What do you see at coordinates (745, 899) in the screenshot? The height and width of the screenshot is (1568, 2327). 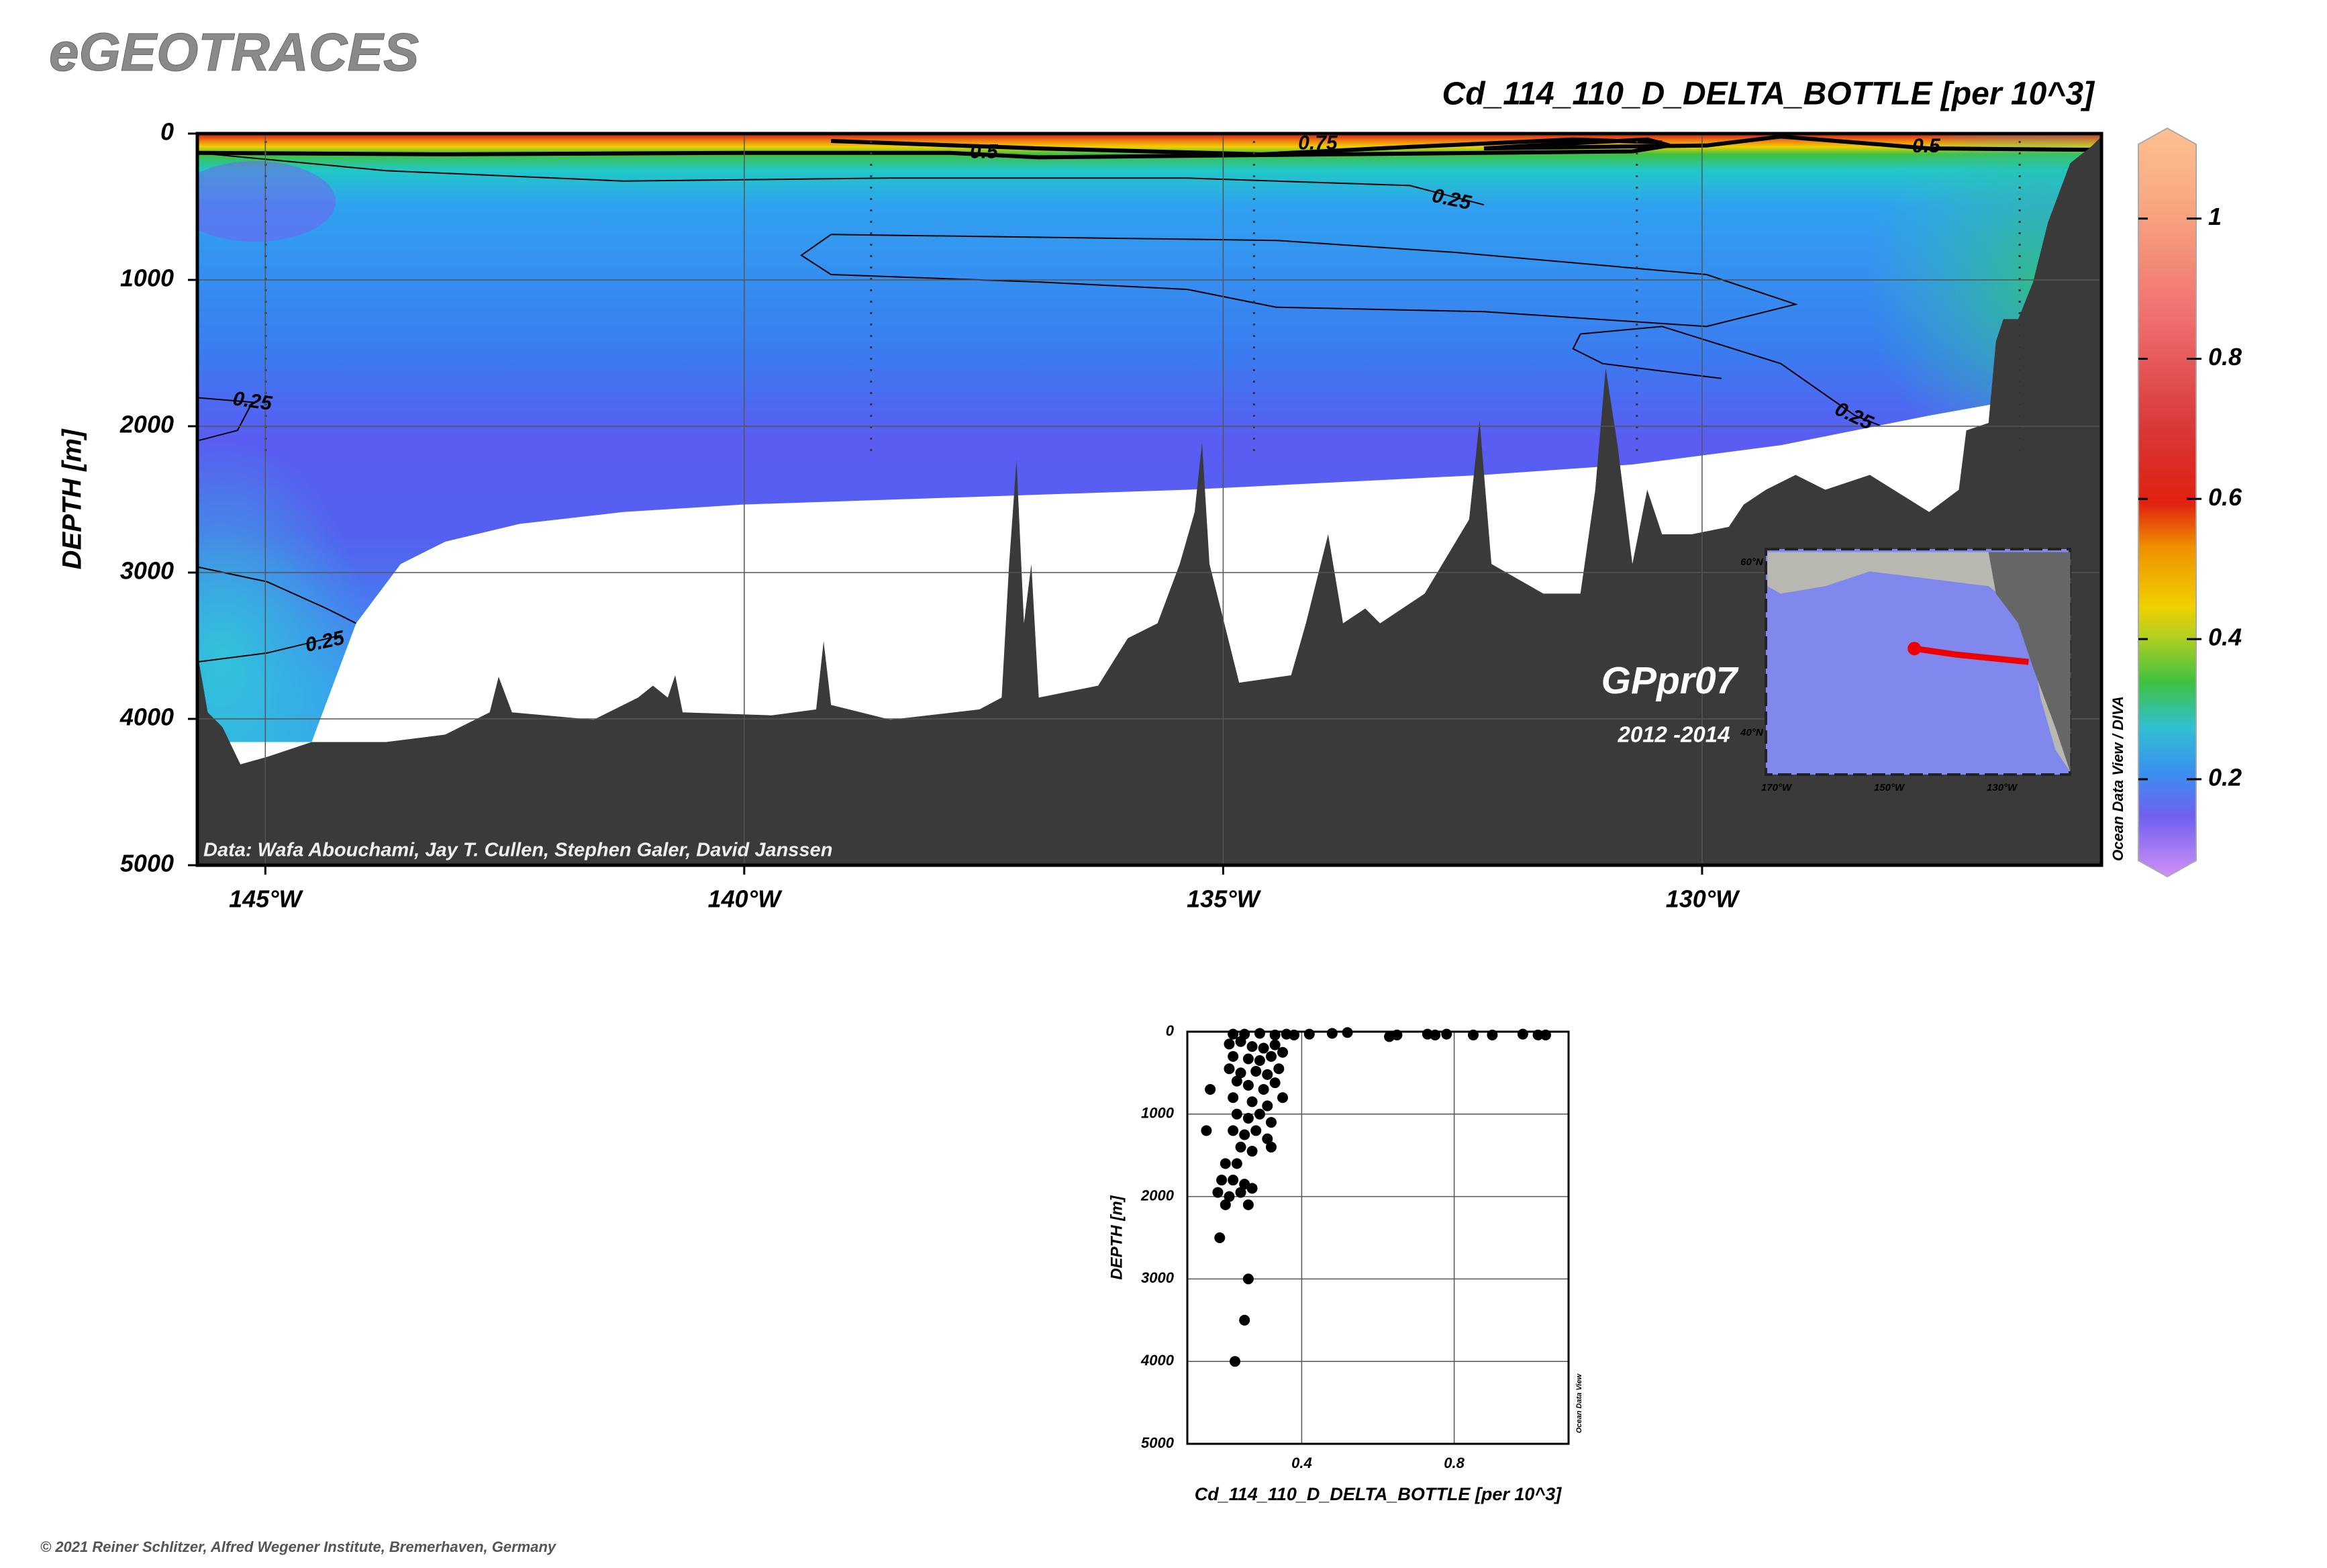 I see `x-tick-label: 140°W` at bounding box center [745, 899].